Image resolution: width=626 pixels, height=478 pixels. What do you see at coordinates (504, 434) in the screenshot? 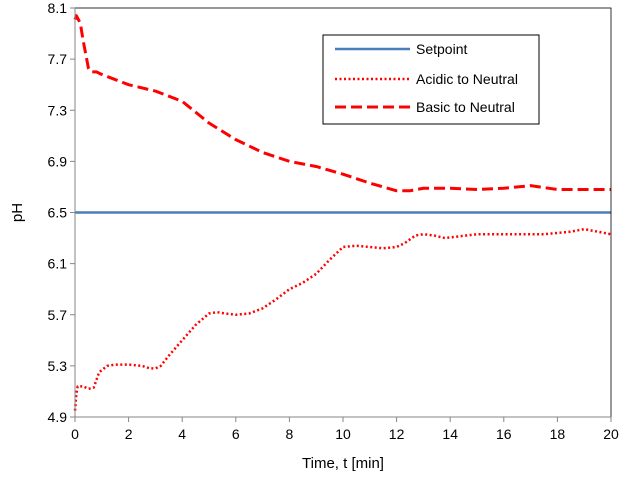
I see `x-tick-label: 16` at bounding box center [504, 434].